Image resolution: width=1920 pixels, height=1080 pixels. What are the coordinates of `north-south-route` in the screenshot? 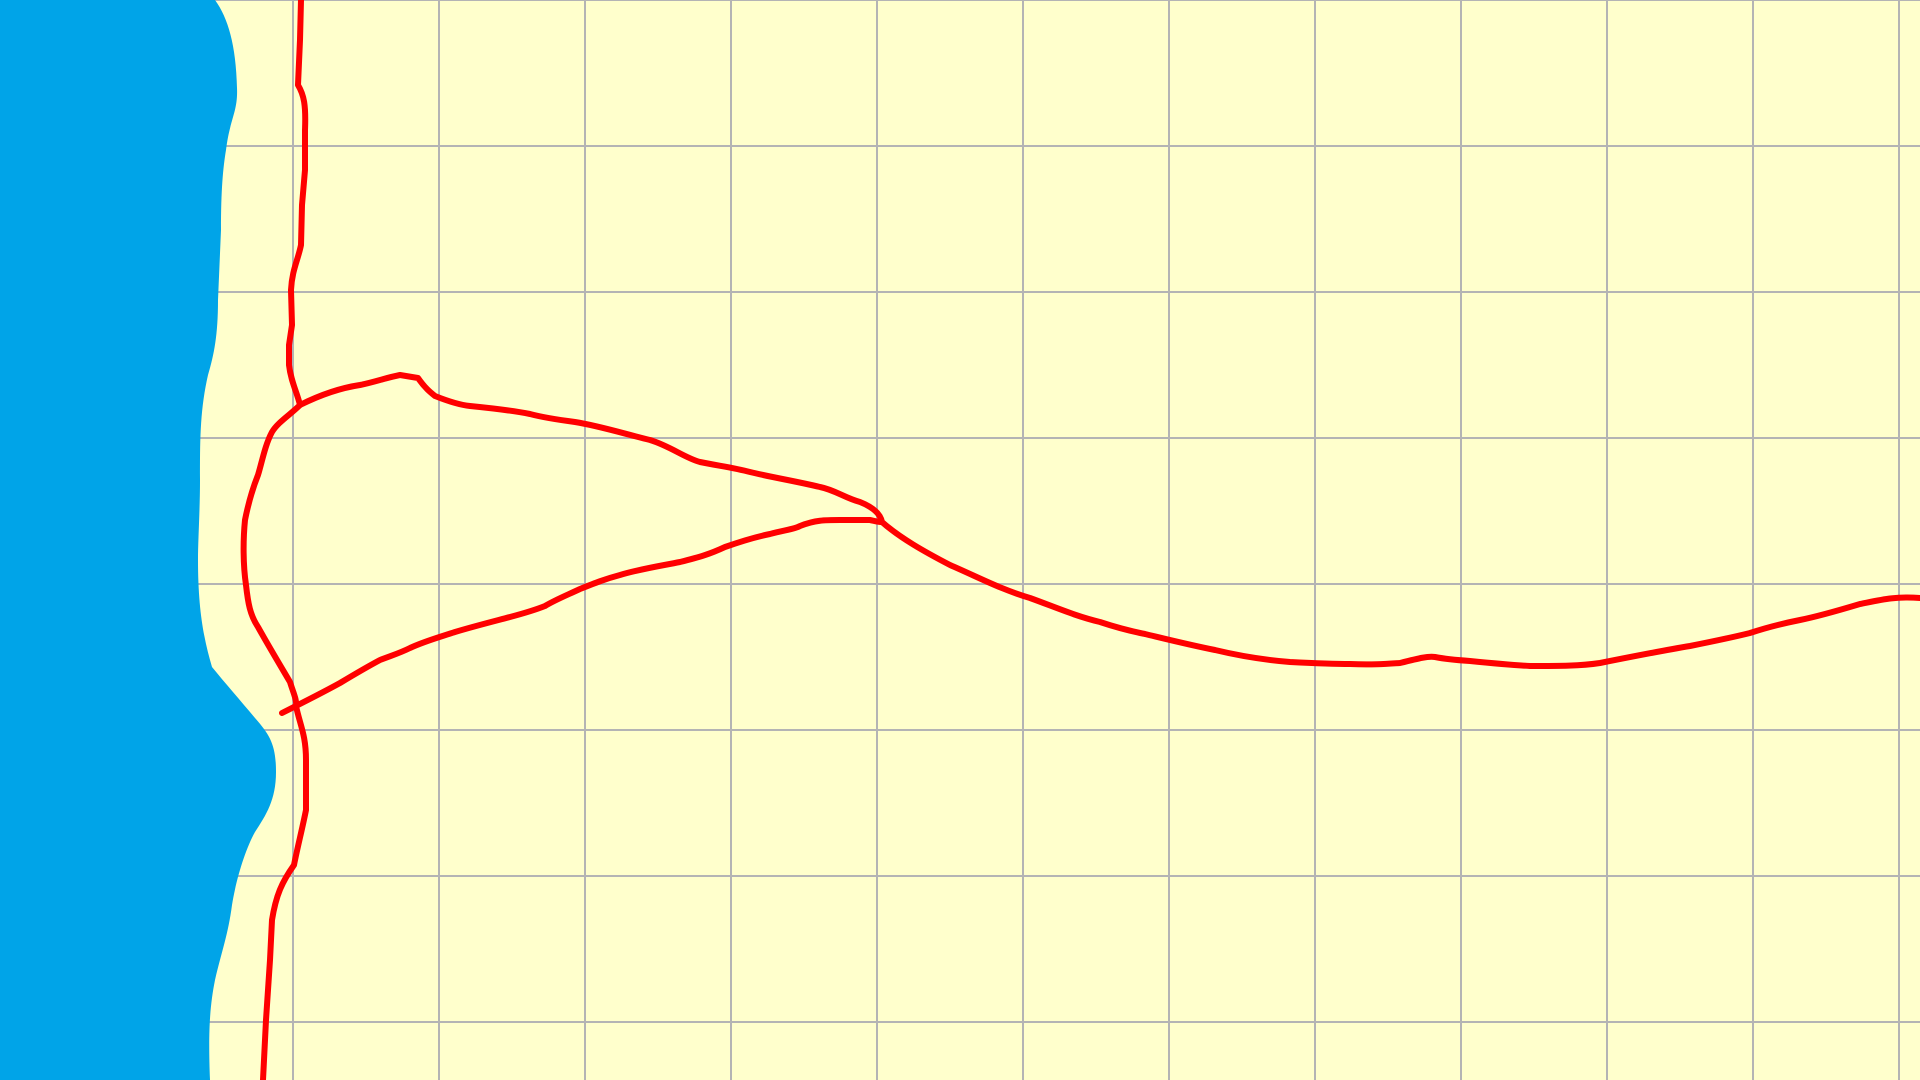 It's located at (284, 540).